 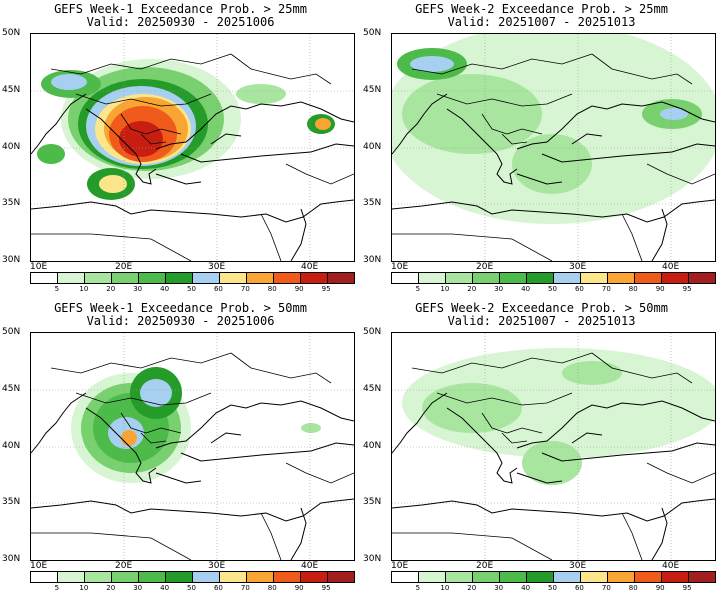 I want to click on colorbar-tick-label: 40, so click(x=165, y=289).